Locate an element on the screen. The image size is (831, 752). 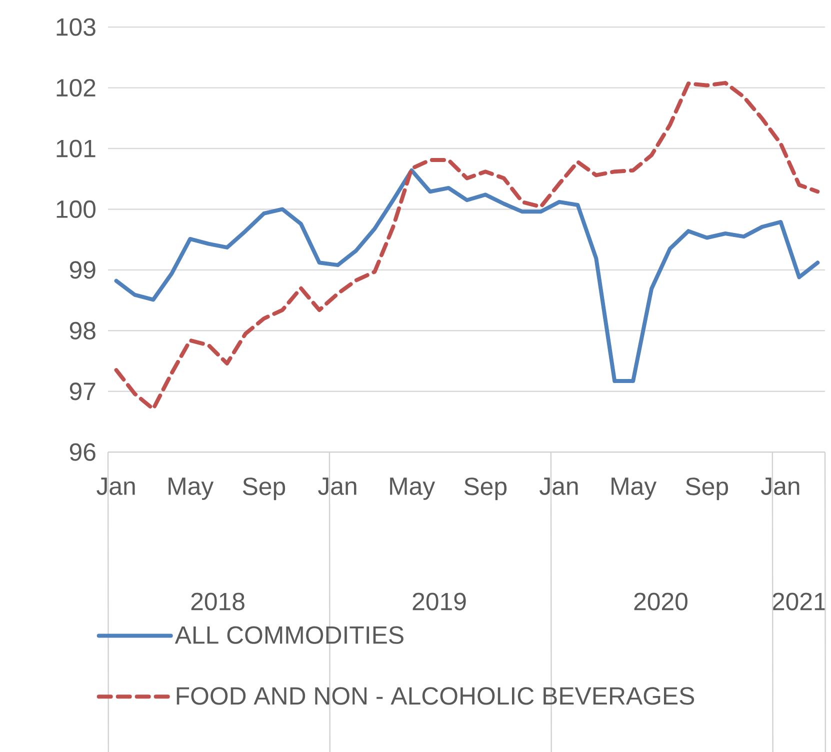
text: 2018 is located at coordinates (217, 601).